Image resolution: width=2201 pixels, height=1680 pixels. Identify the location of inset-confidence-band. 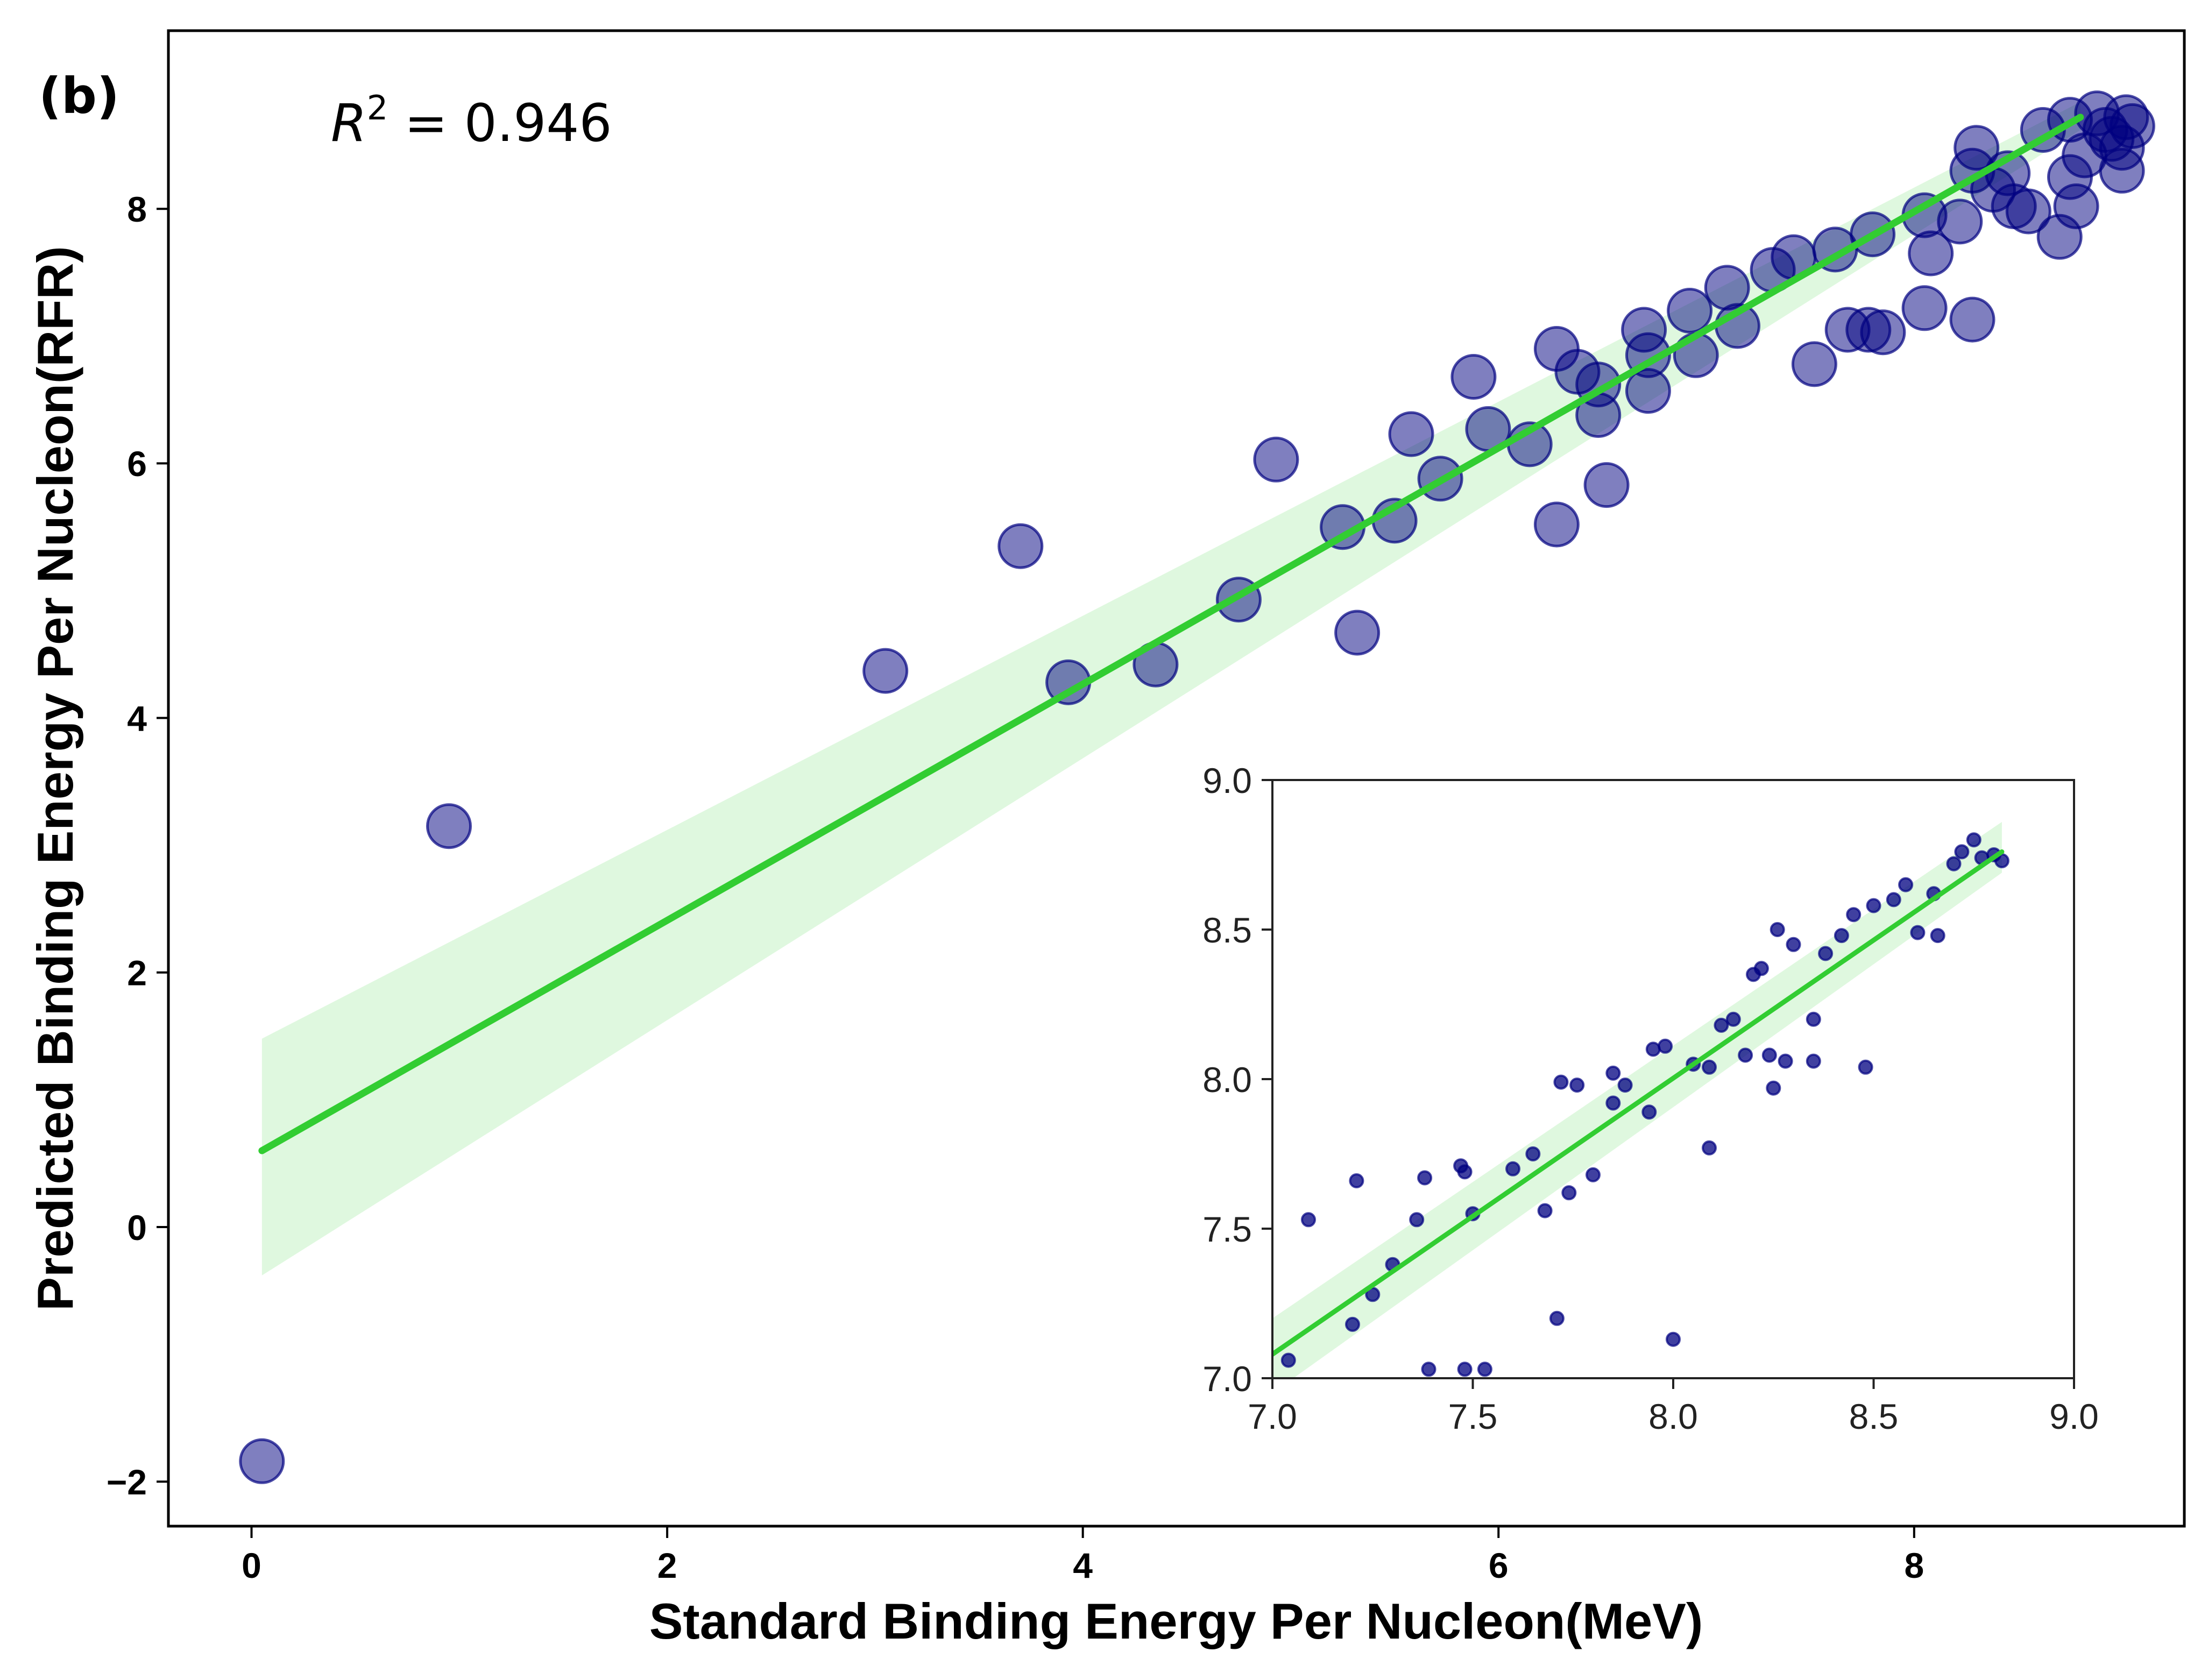
(1637, 1099).